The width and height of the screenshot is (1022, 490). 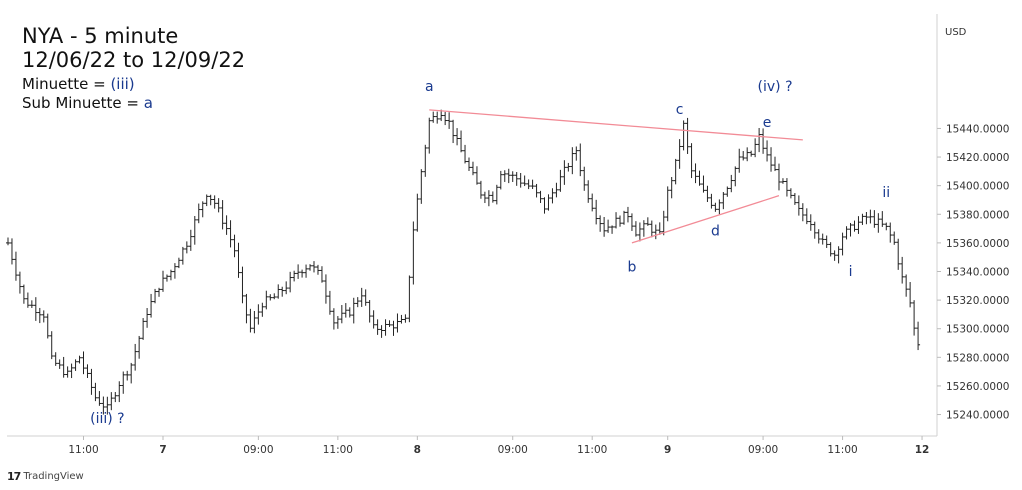 I want to click on wave-label: a, so click(x=429, y=87).